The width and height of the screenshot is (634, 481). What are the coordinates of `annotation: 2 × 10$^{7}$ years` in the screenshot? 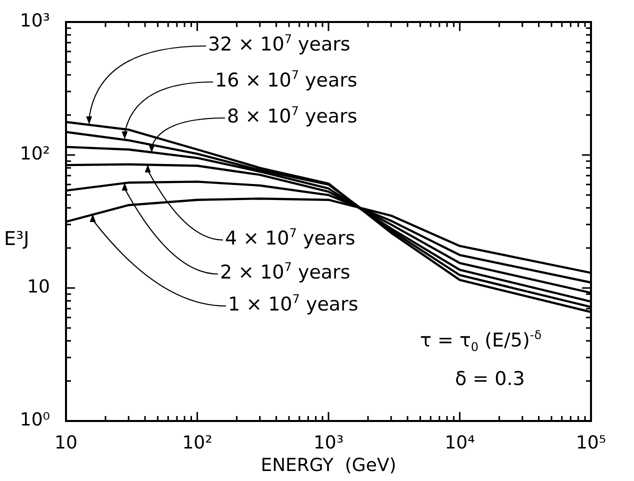 It's located at (285, 272).